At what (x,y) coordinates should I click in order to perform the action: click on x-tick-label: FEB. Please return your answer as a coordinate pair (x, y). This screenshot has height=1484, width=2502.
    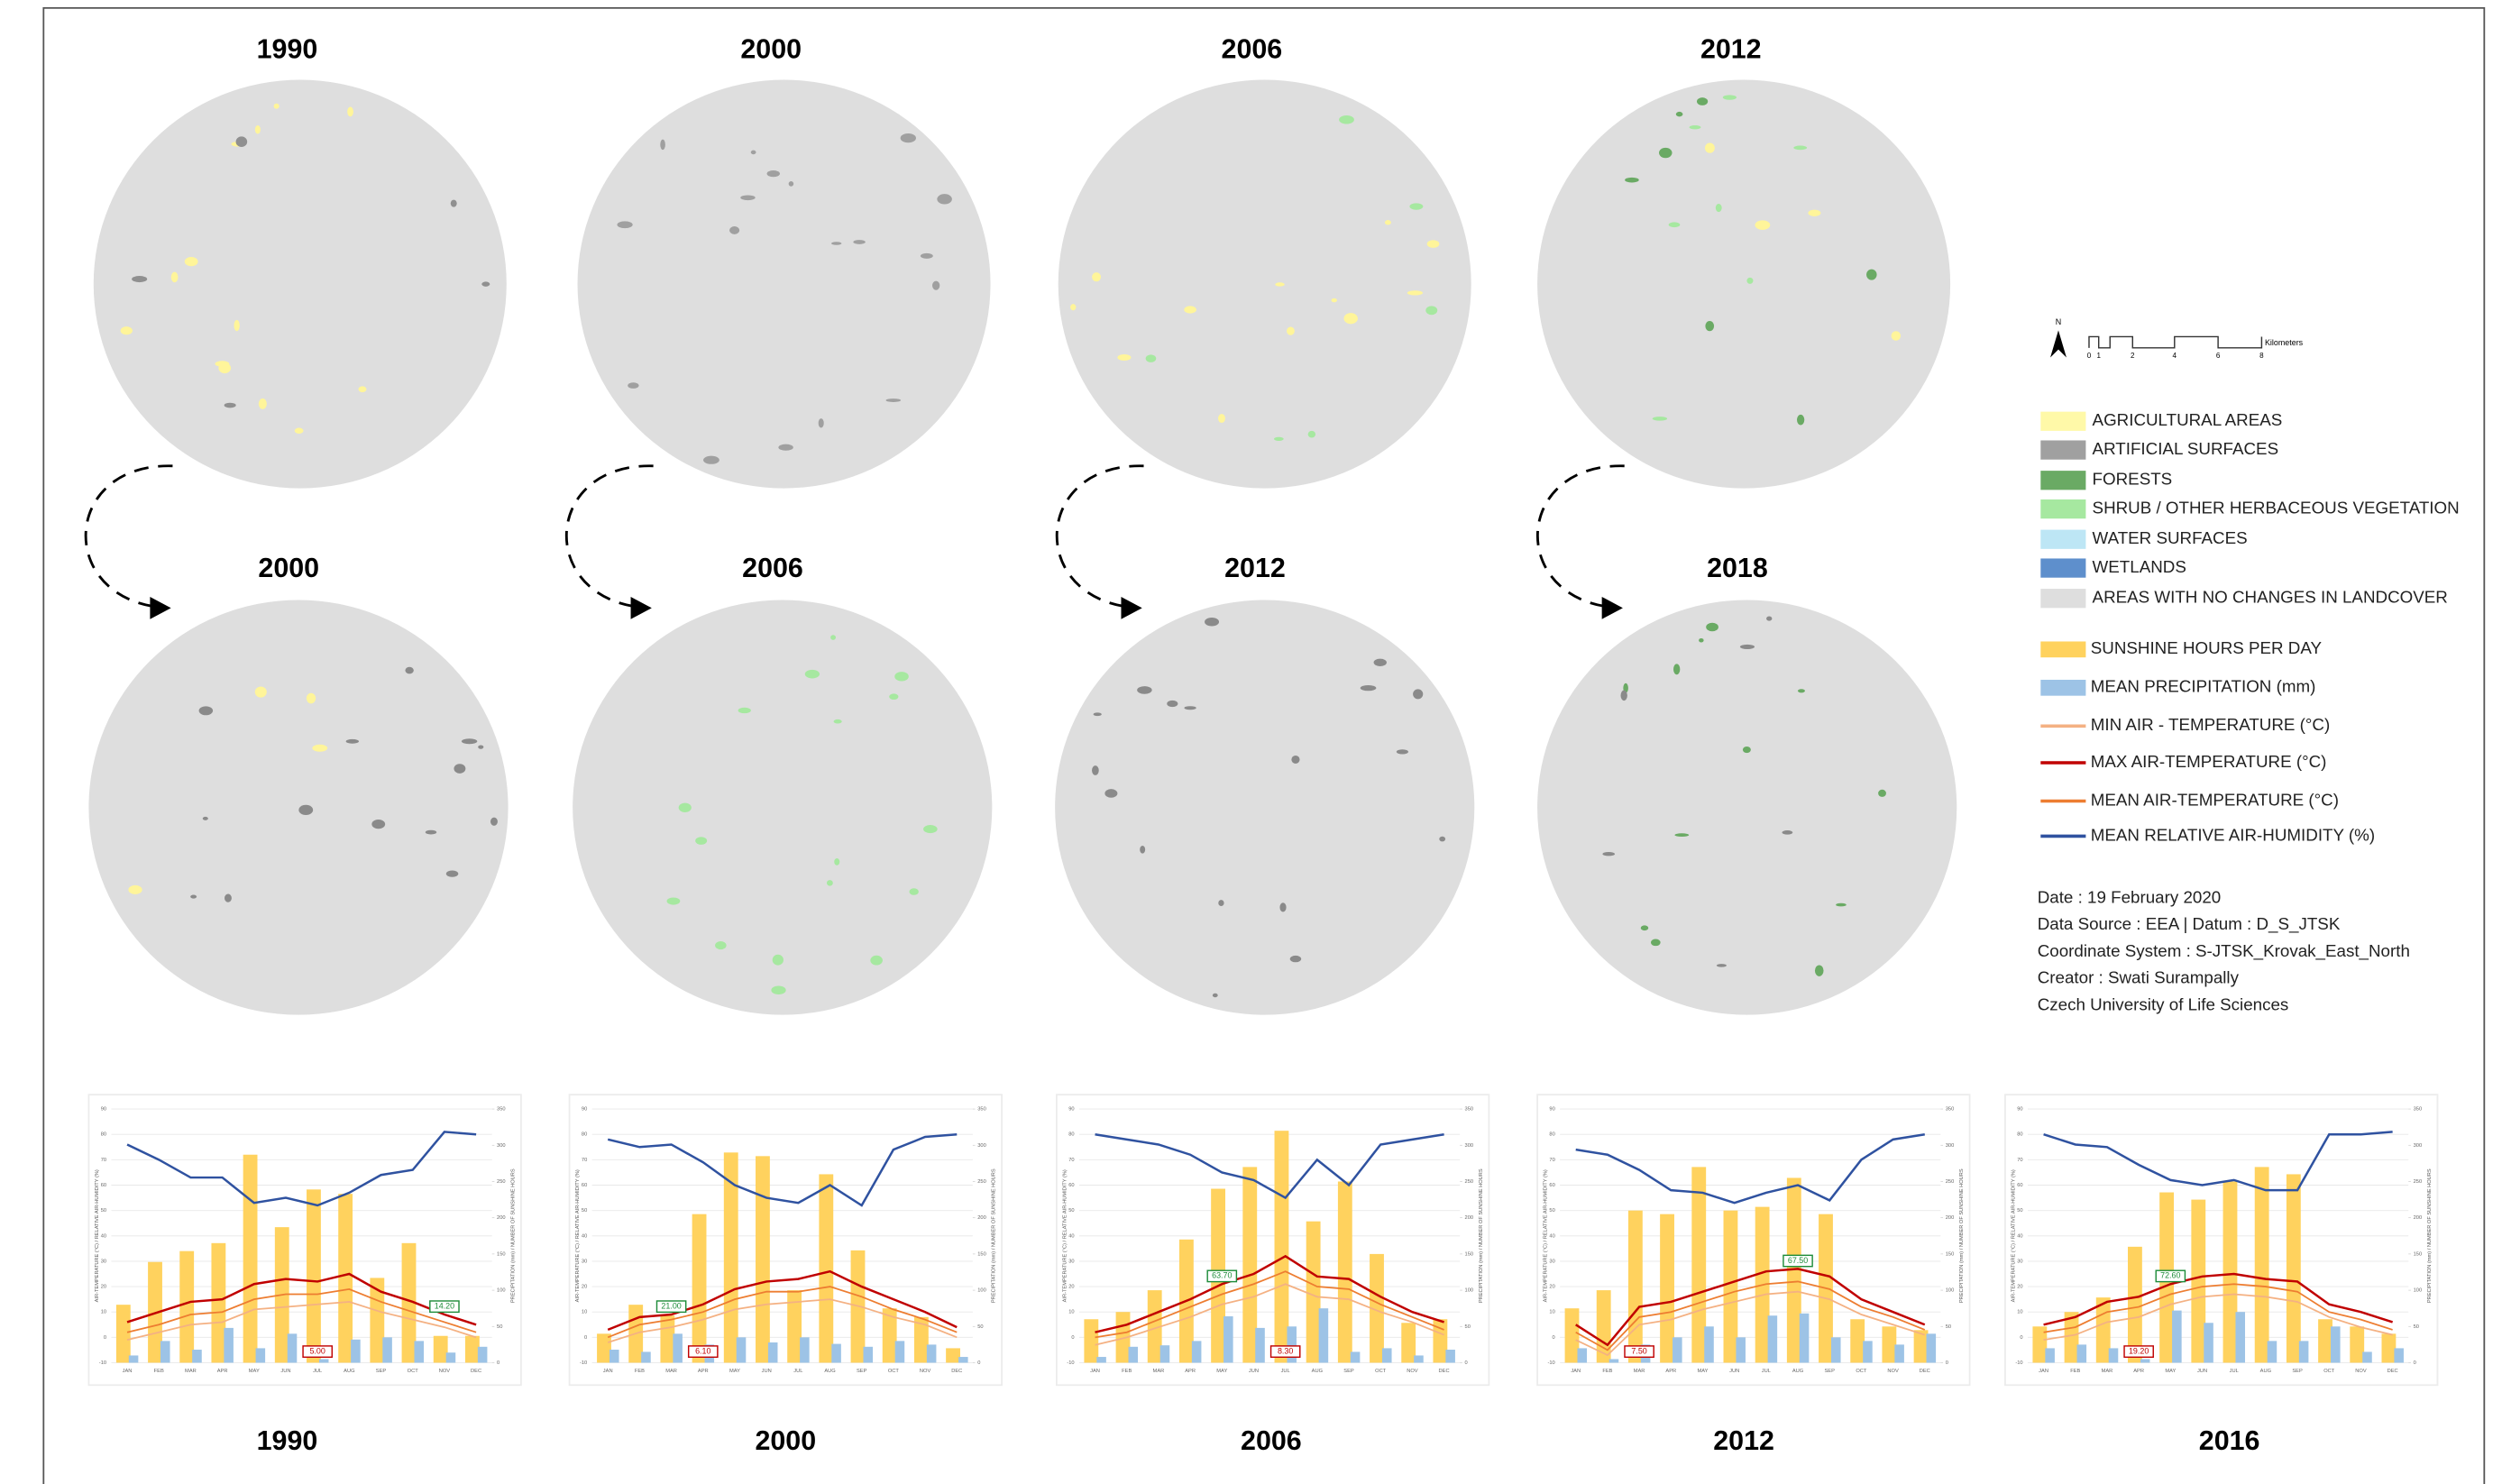
    Looking at the image, I should click on (159, 1371).